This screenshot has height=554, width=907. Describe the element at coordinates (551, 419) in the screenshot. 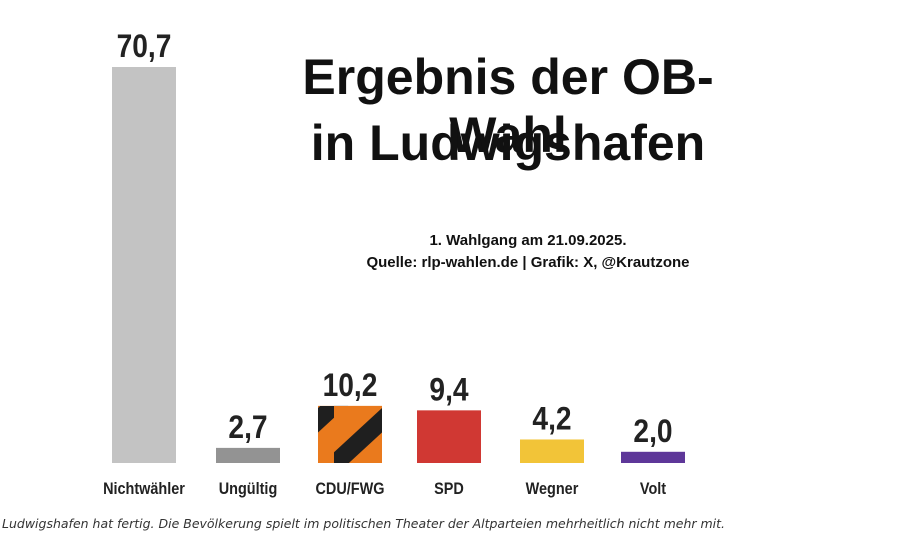

I see `bar-value-label: 4,2` at that location.